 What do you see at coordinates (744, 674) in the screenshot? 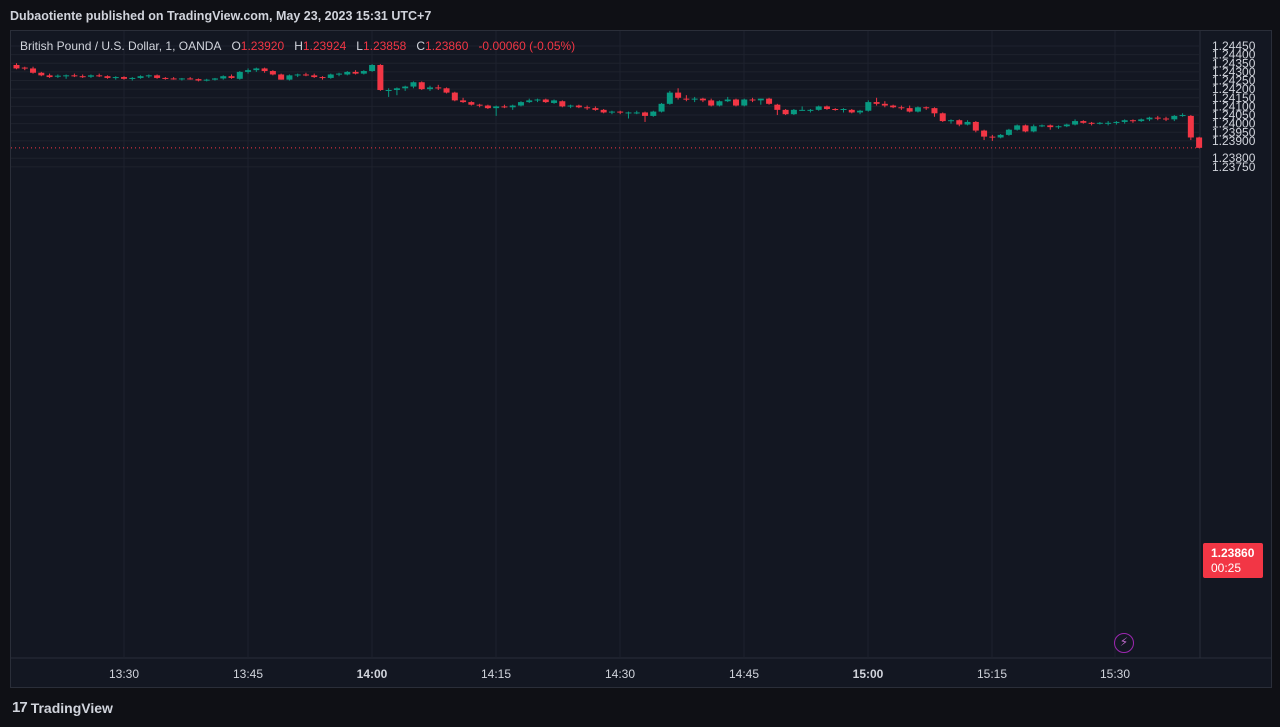
I see `x-tick-label: 14:45` at bounding box center [744, 674].